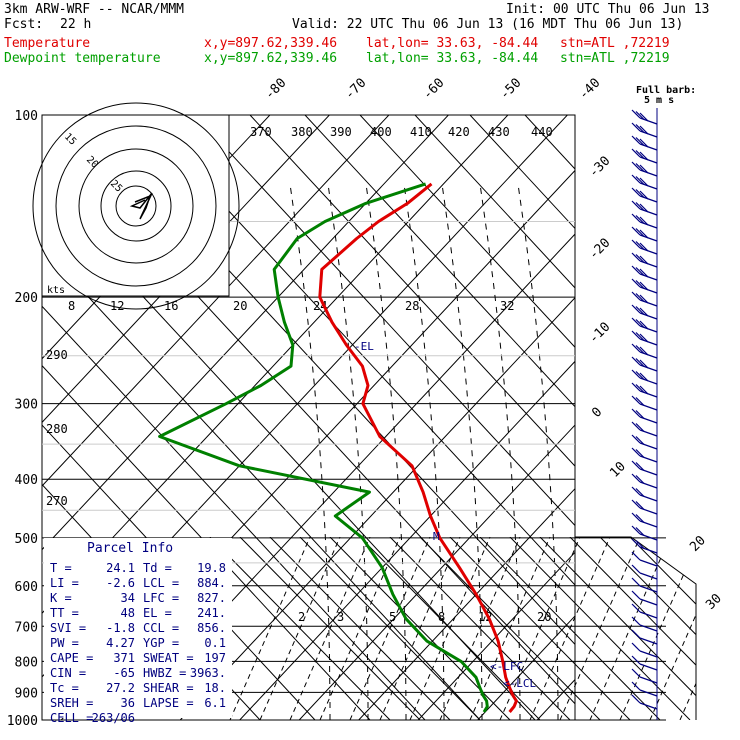  I want to click on pressure-tick-label: 200, so click(26, 298).